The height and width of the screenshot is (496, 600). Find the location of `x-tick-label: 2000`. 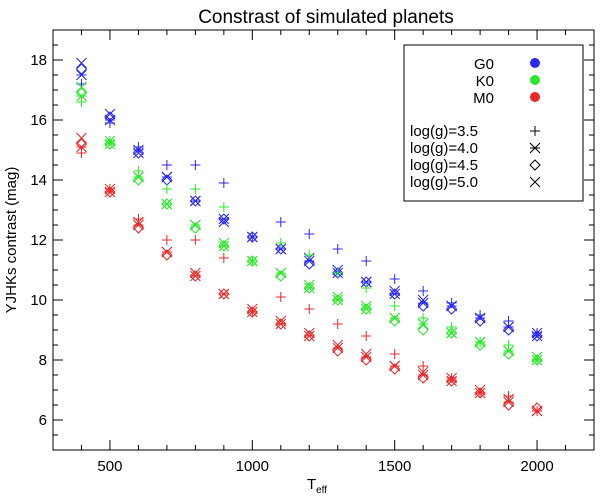

x-tick-label: 2000 is located at coordinates (536, 466).